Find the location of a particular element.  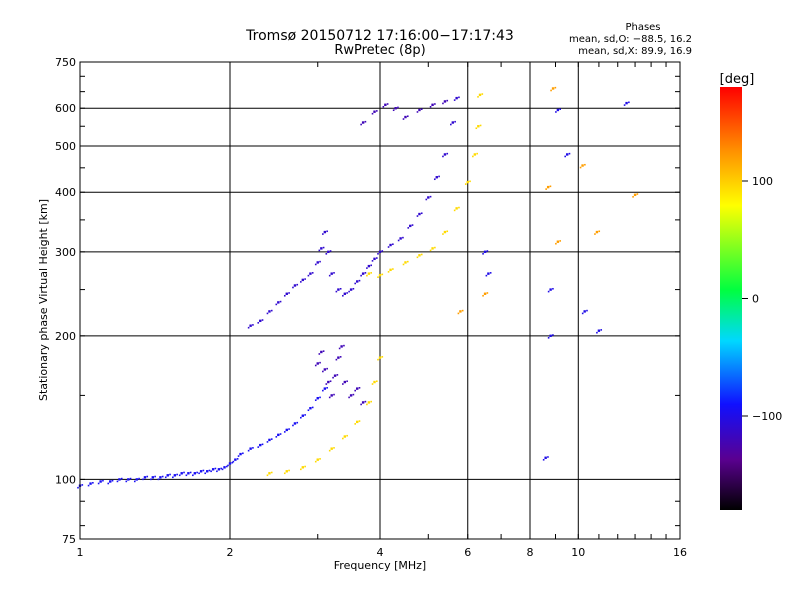

chart-title: Tromsø 20150712 17:16:00−17:17:43 is located at coordinates (379, 36).